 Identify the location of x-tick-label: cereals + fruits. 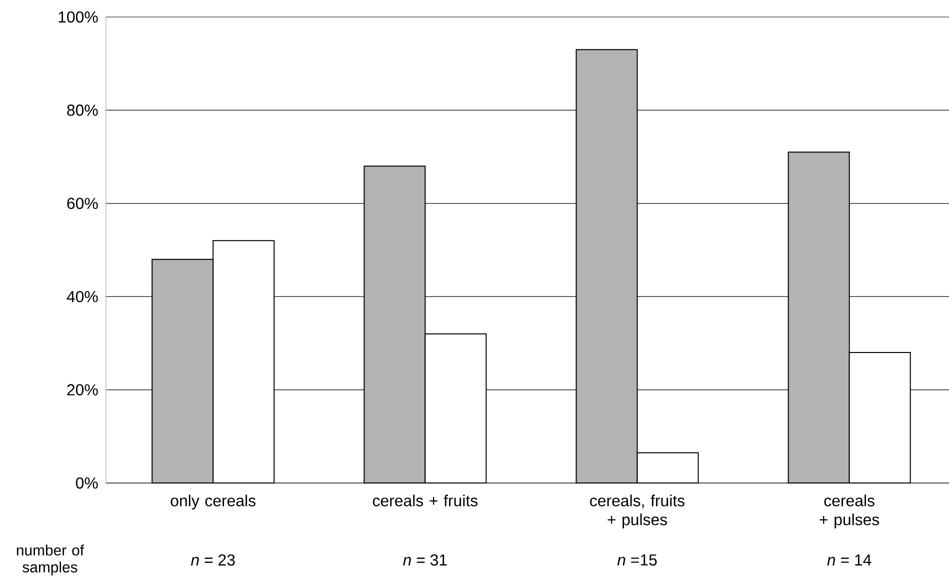
(425, 500).